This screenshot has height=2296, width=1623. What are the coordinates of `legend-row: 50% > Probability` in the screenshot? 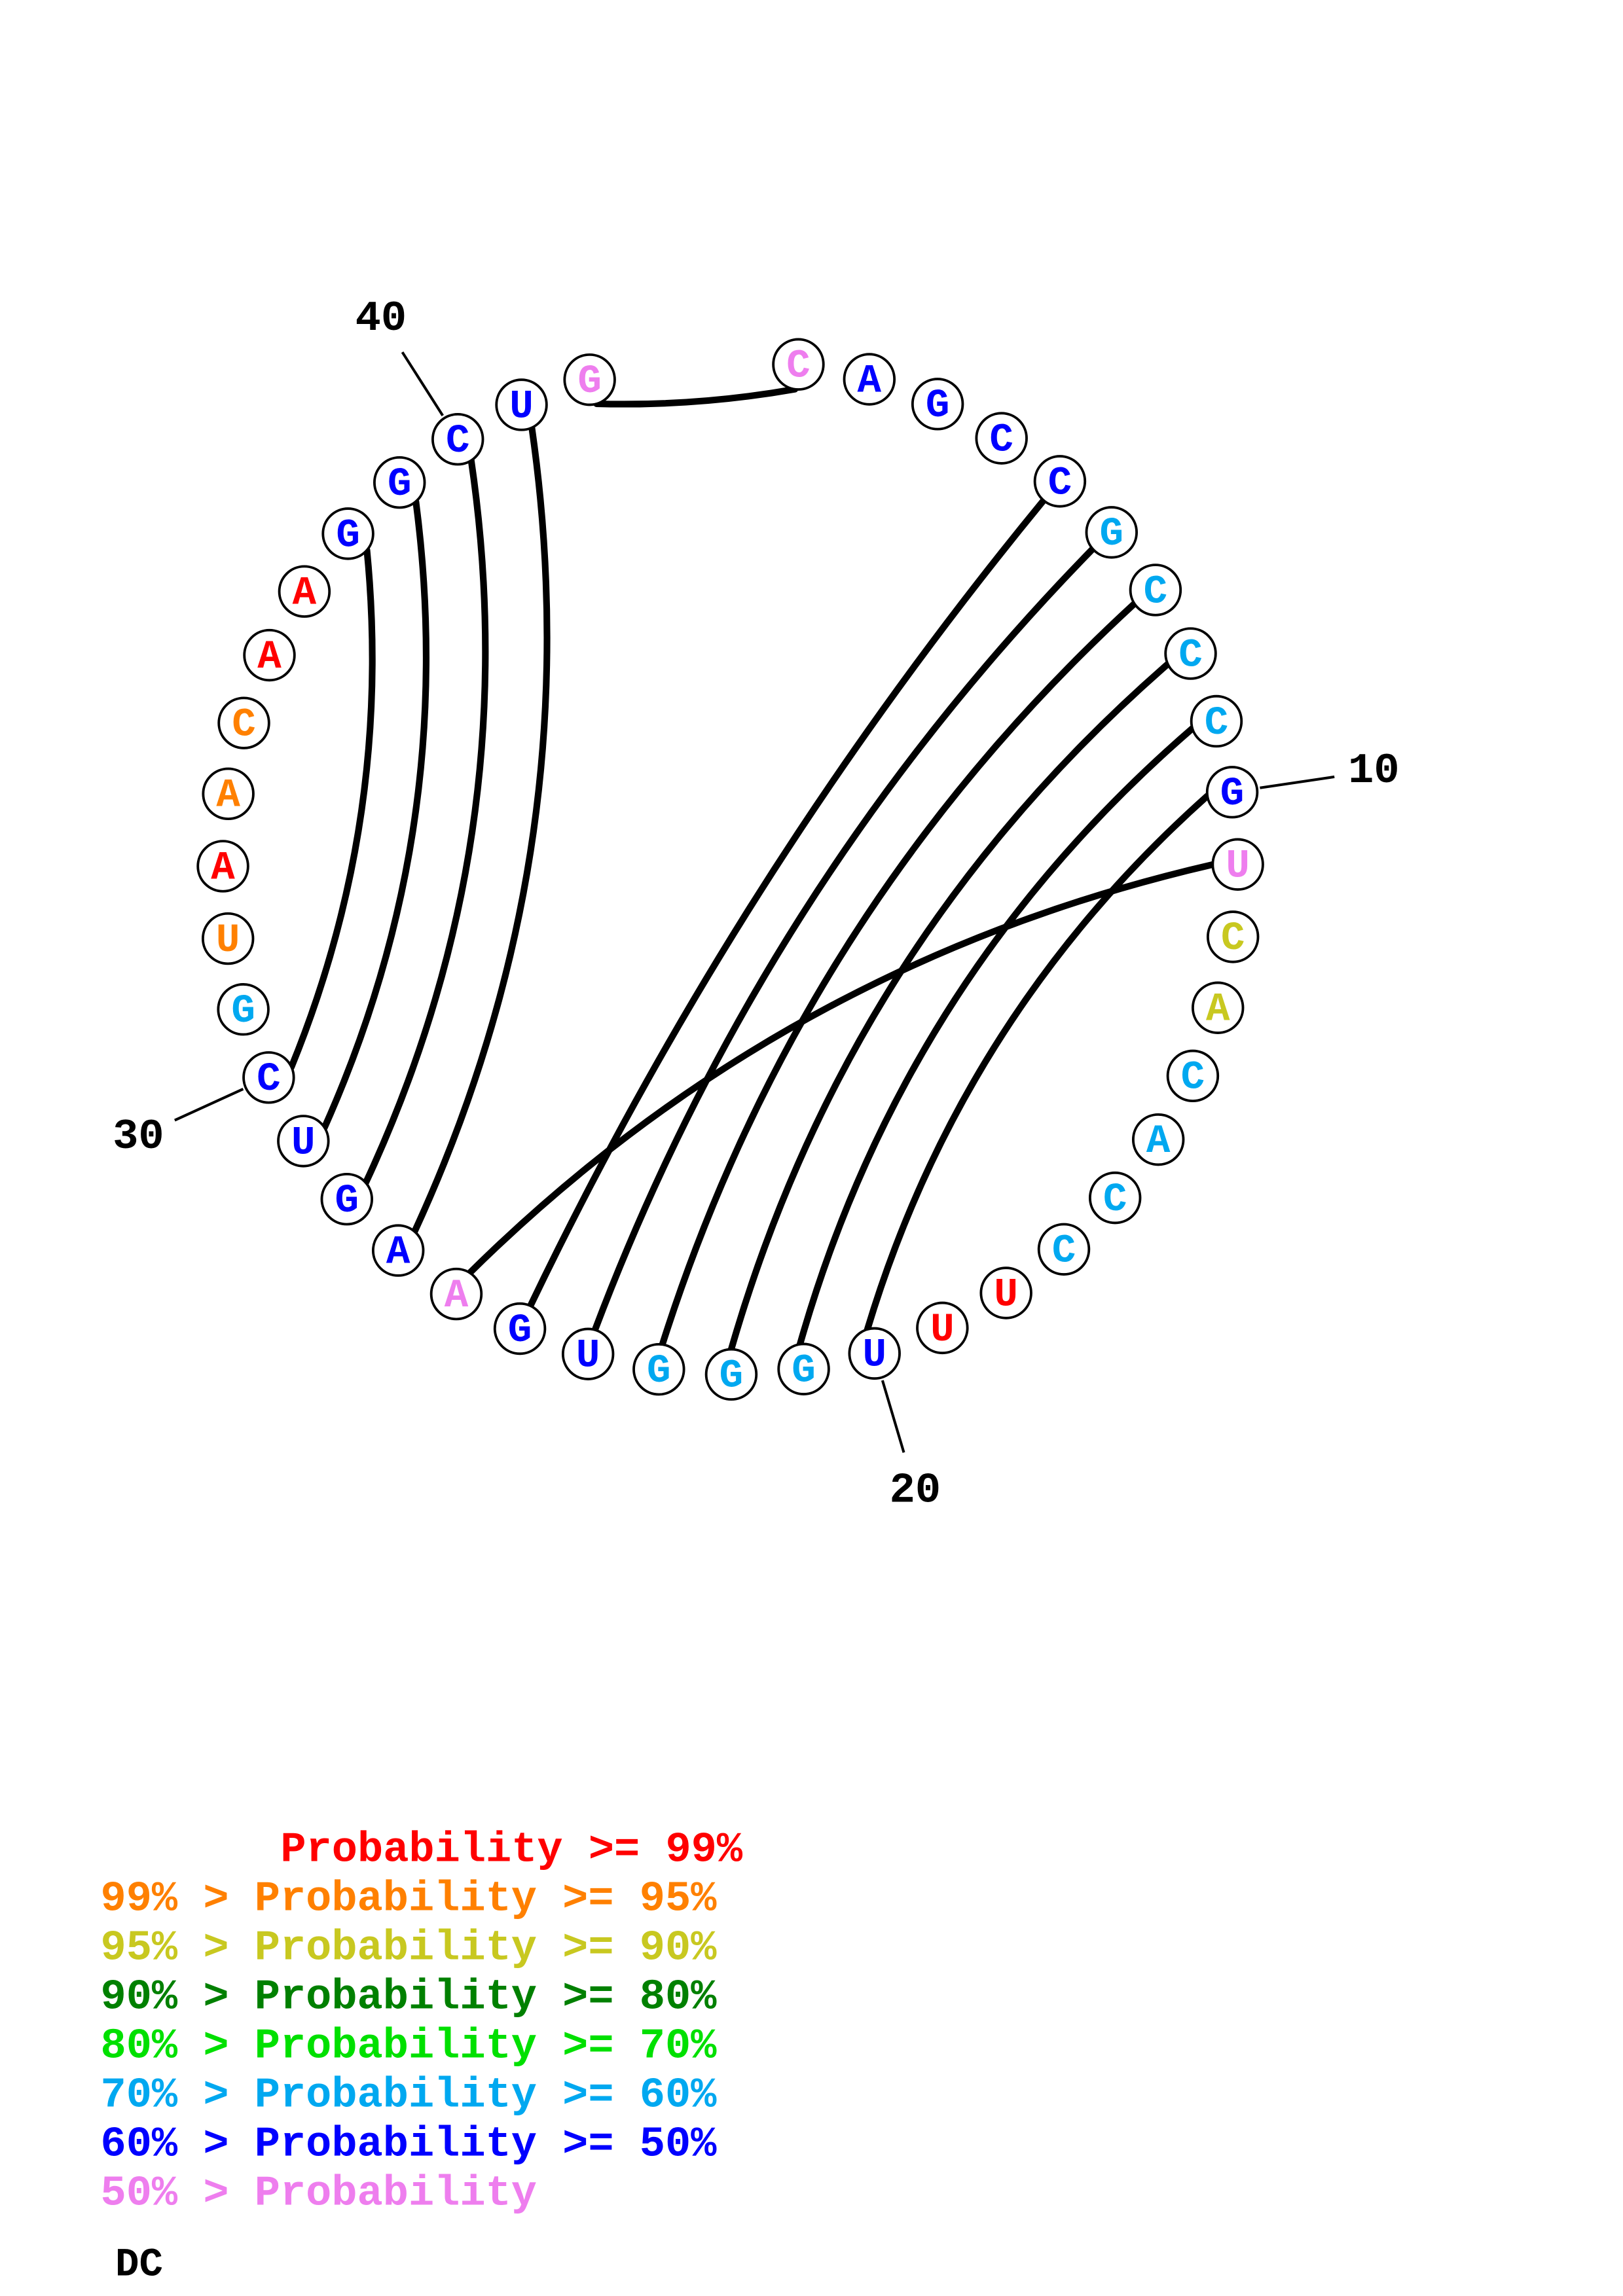 It's located at (319, 2194).